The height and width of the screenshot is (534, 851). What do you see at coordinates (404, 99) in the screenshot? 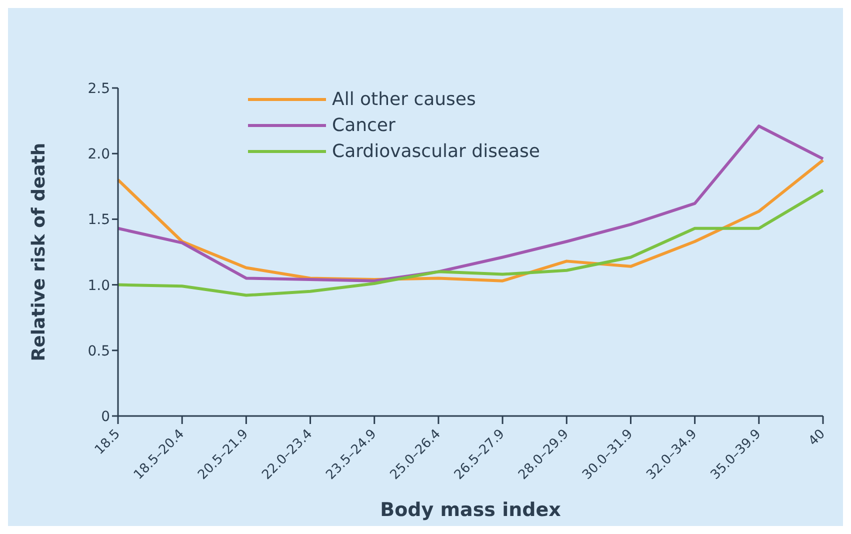
I see `legend-label: All other causes` at bounding box center [404, 99].